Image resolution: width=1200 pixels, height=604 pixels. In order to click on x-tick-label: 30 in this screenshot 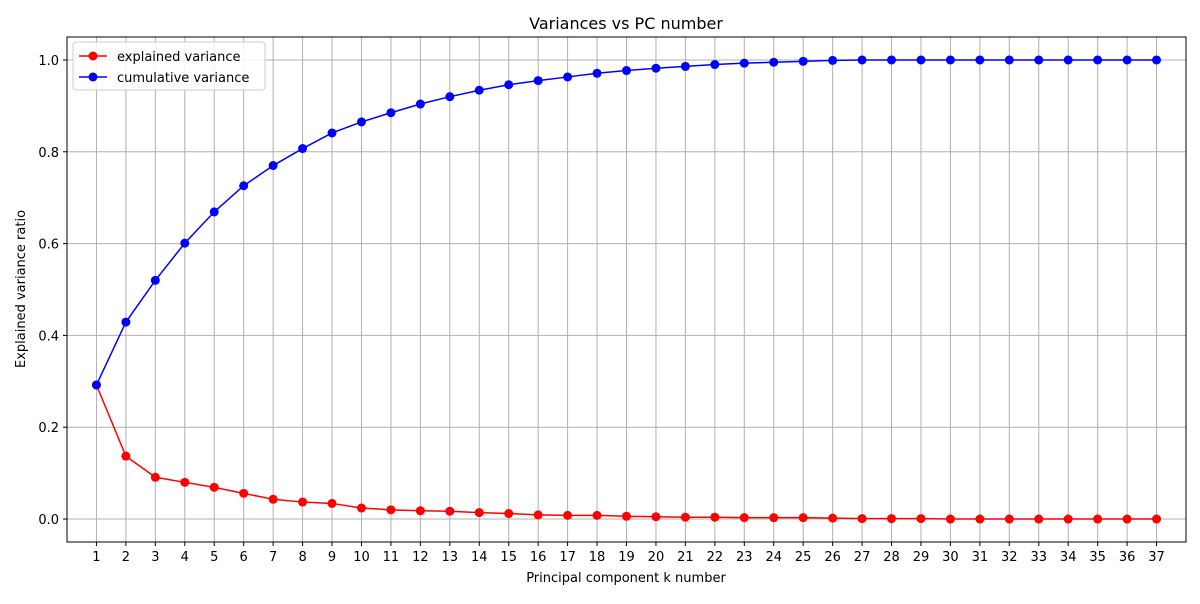, I will do `click(950, 557)`.